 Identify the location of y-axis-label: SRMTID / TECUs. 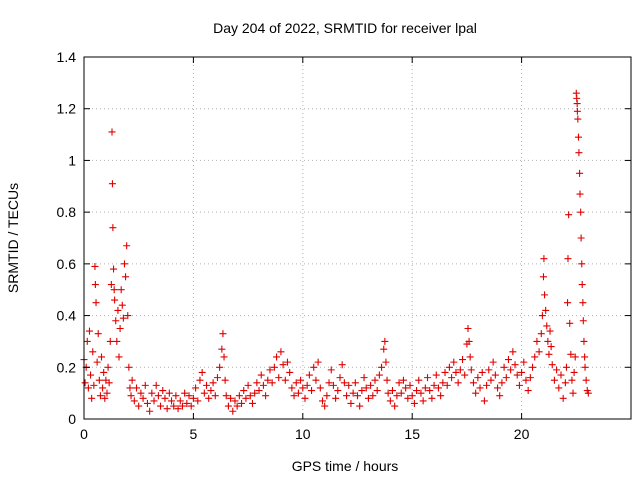
(13, 238).